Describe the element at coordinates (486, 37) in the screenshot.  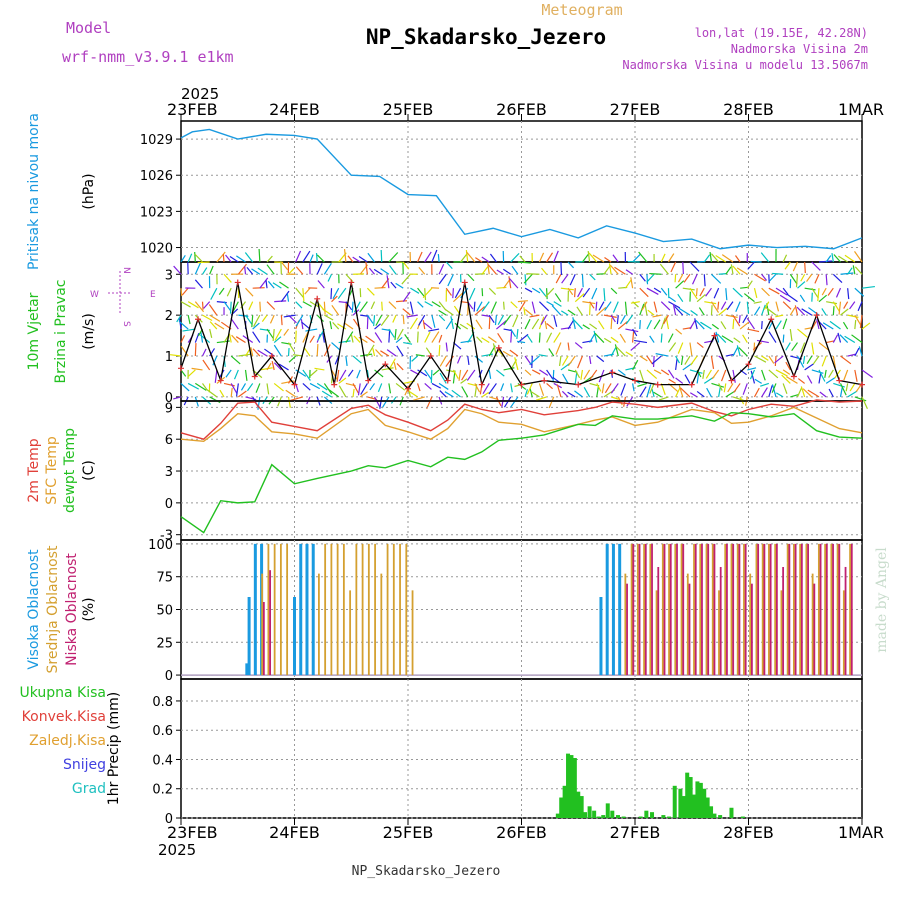
I see `station-title: NP_Skadarsko_Jezero` at that location.